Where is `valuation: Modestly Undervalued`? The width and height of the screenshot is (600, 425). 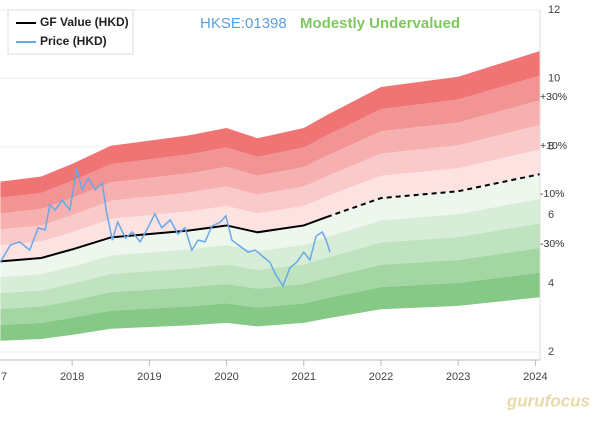 valuation: Modestly Undervalued is located at coordinates (380, 23).